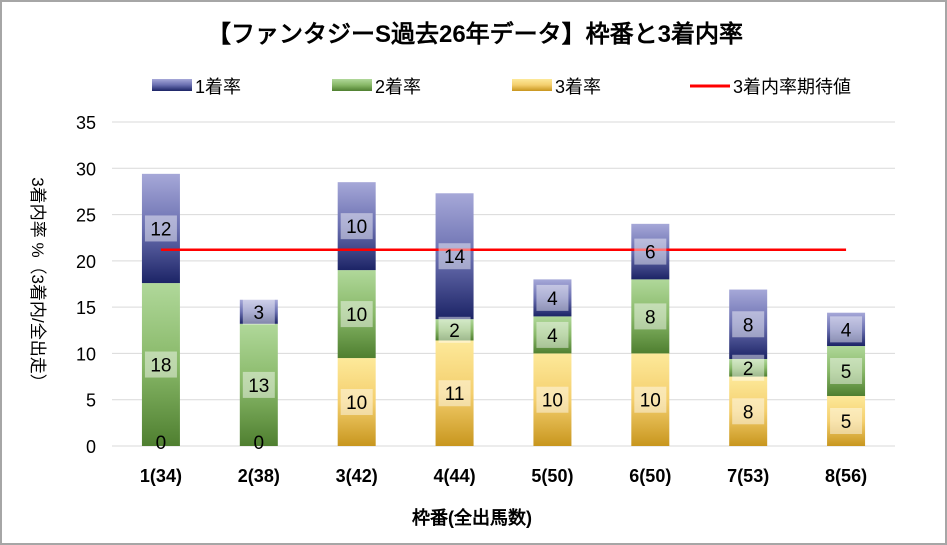 Image resolution: width=947 pixels, height=545 pixels. I want to click on data-label: 11, so click(455, 394).